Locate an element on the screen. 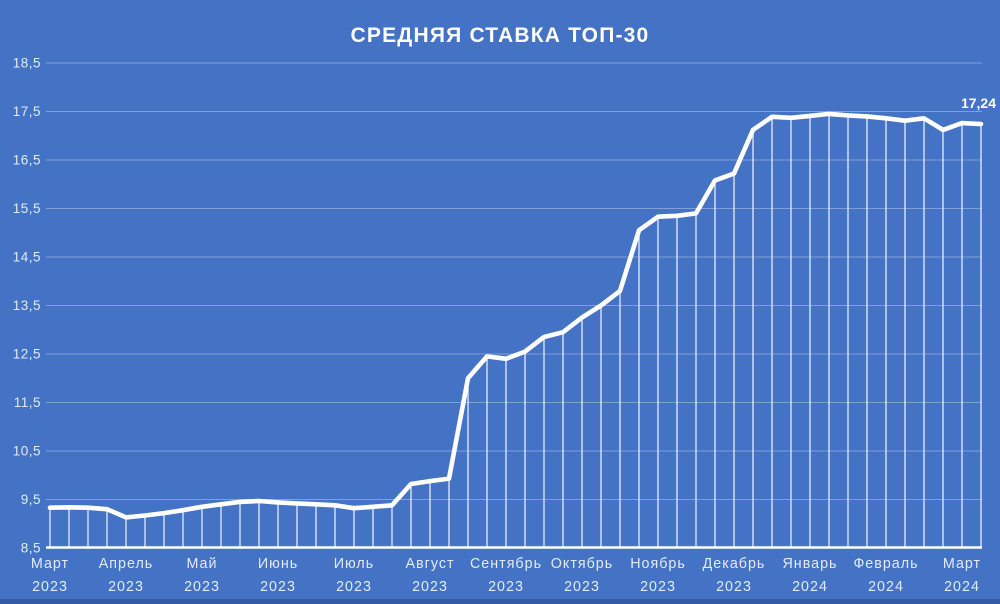  x-axis-label: Июль 2023 is located at coordinates (354, 575).